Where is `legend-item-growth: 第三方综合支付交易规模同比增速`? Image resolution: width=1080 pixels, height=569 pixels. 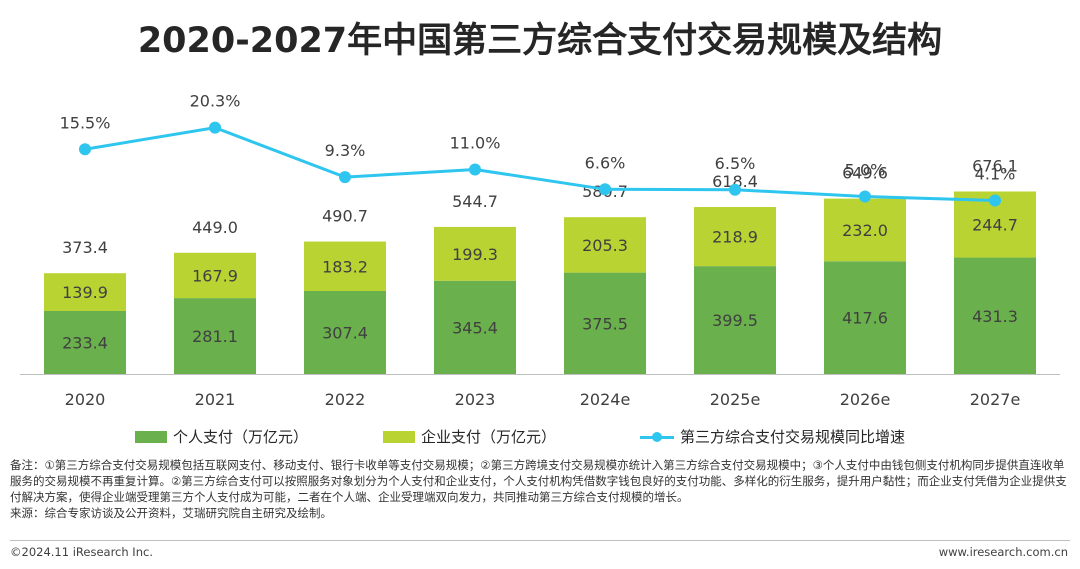 legend-item-growth: 第三方综合支付交易规模同比增速 is located at coordinates (772, 436).